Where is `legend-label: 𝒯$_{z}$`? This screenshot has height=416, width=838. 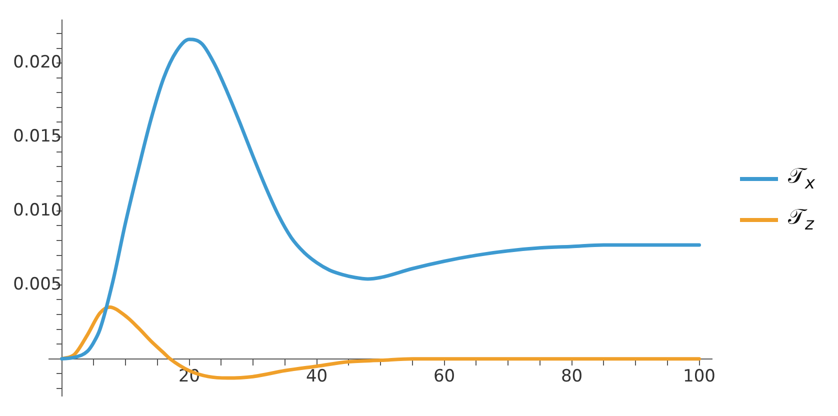
legend-label: 𝒯$_{z}$ is located at coordinates (801, 220).